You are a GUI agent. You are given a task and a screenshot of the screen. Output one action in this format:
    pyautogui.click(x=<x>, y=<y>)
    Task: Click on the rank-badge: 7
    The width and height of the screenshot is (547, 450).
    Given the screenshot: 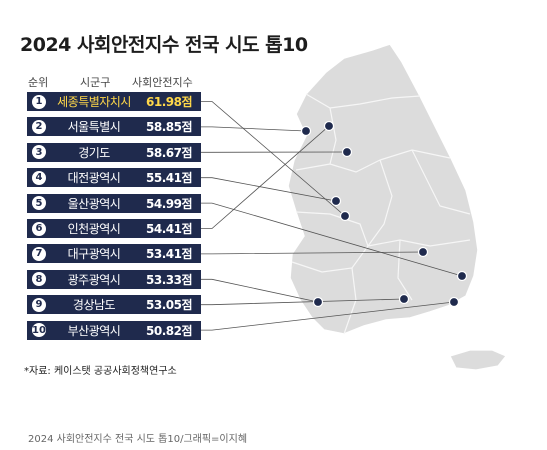 What is the action you would take?
    pyautogui.click(x=39, y=253)
    